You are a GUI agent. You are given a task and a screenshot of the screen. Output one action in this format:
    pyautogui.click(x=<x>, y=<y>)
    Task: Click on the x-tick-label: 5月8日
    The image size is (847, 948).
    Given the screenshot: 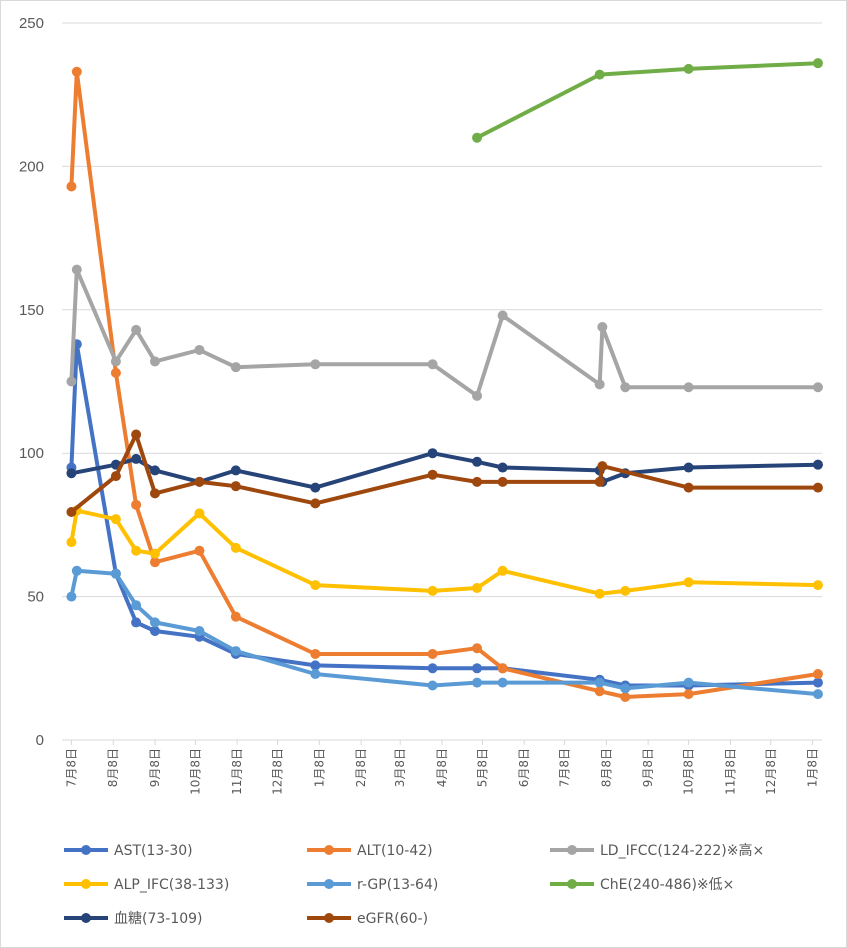 What is the action you would take?
    pyautogui.click(x=482, y=767)
    